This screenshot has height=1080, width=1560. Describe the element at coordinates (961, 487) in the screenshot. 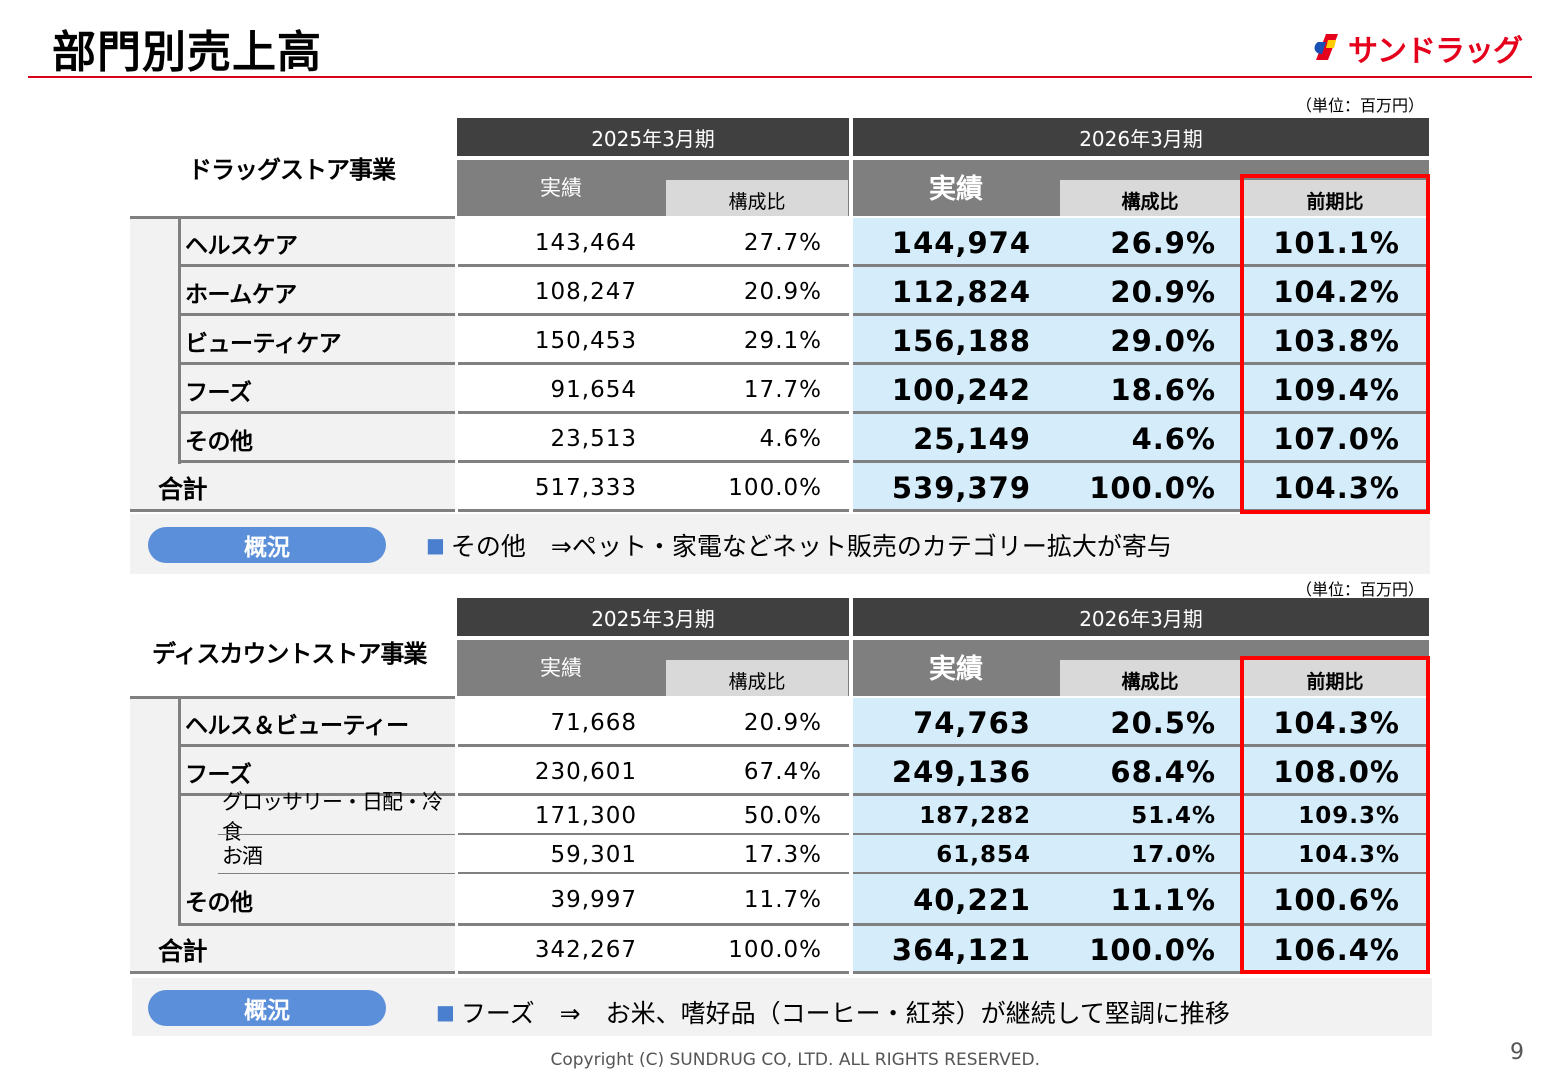

I see `cur-value: 539,379` at that location.